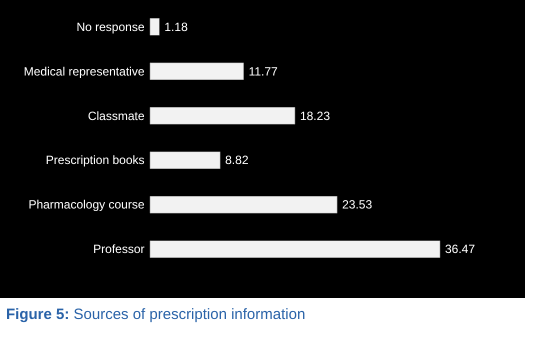 The image size is (535, 345). I want to click on caption: Figure 5: Sources of prescription information, so click(156, 314).